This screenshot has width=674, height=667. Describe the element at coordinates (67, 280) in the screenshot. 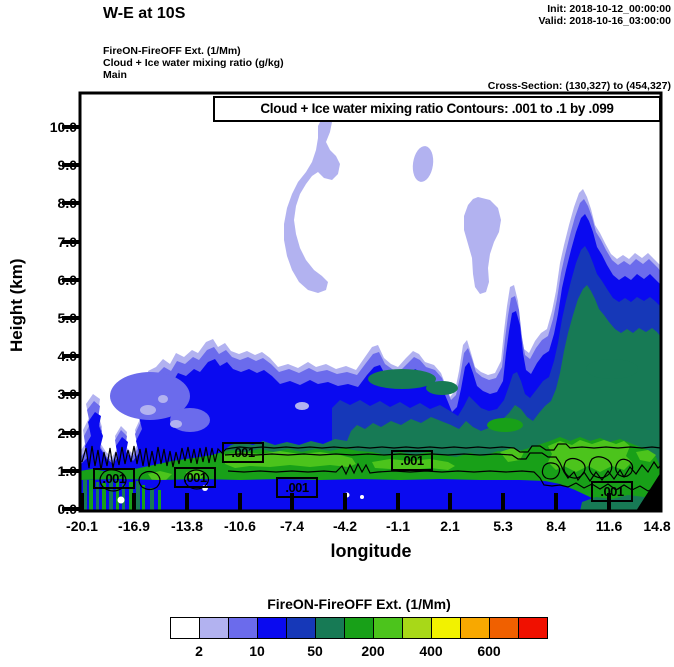

I see `y-tick-label: 6.0` at that location.